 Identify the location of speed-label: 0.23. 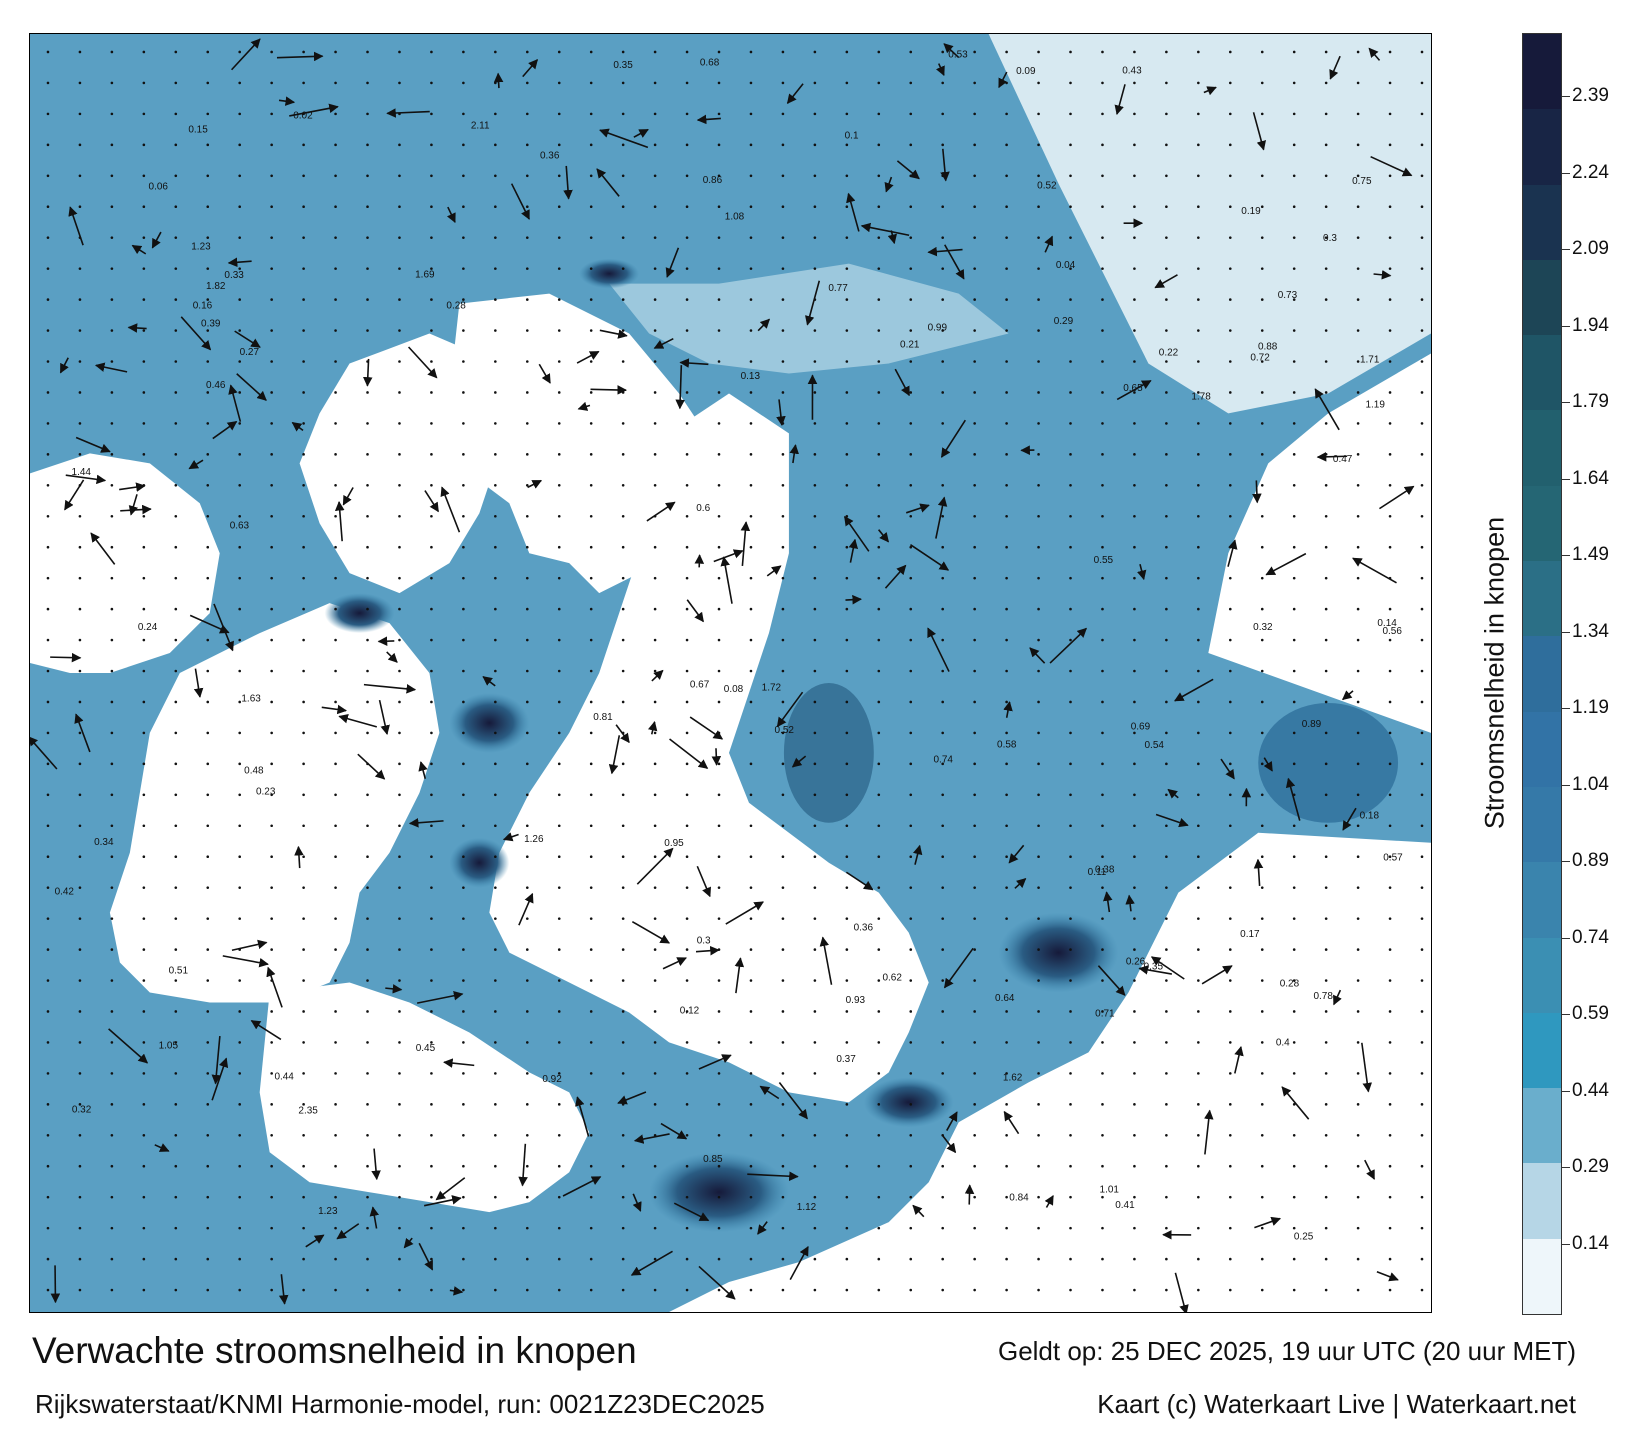
(266, 792).